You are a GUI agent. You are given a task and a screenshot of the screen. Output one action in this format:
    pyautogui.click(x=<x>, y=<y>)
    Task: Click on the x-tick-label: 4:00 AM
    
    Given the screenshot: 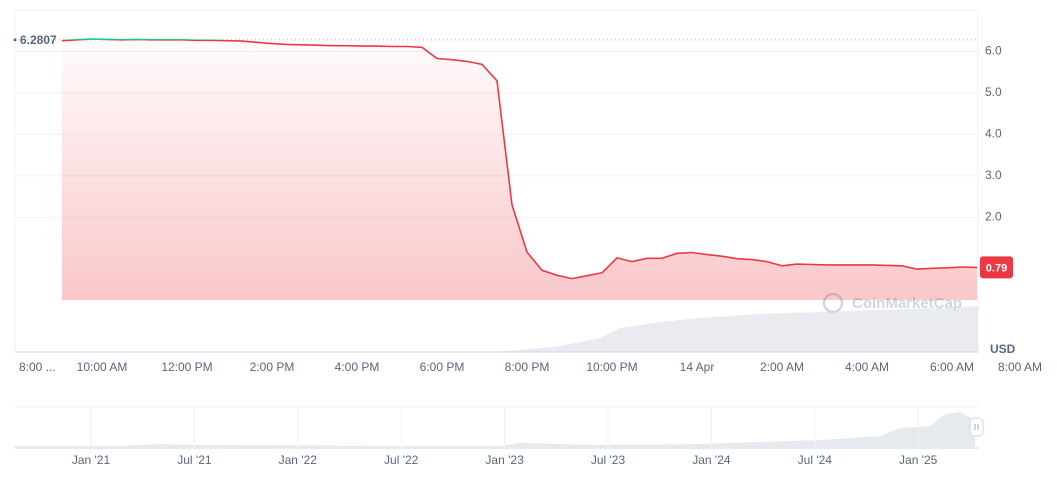 What is the action you would take?
    pyautogui.click(x=867, y=367)
    